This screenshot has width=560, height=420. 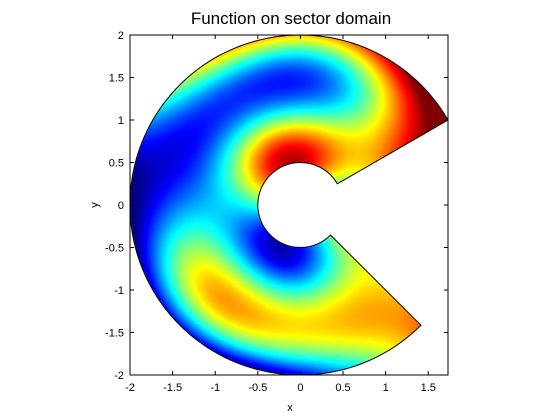 What do you see at coordinates (119, 291) in the screenshot?
I see `y-tick-label: -1` at bounding box center [119, 291].